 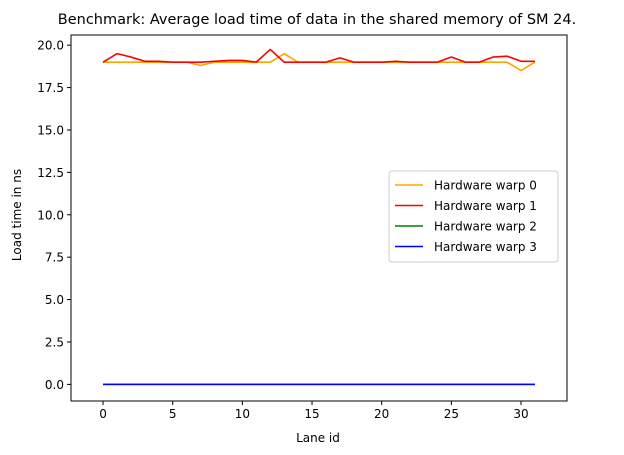 What do you see at coordinates (173, 414) in the screenshot?
I see `x-tick-label: 5` at bounding box center [173, 414].